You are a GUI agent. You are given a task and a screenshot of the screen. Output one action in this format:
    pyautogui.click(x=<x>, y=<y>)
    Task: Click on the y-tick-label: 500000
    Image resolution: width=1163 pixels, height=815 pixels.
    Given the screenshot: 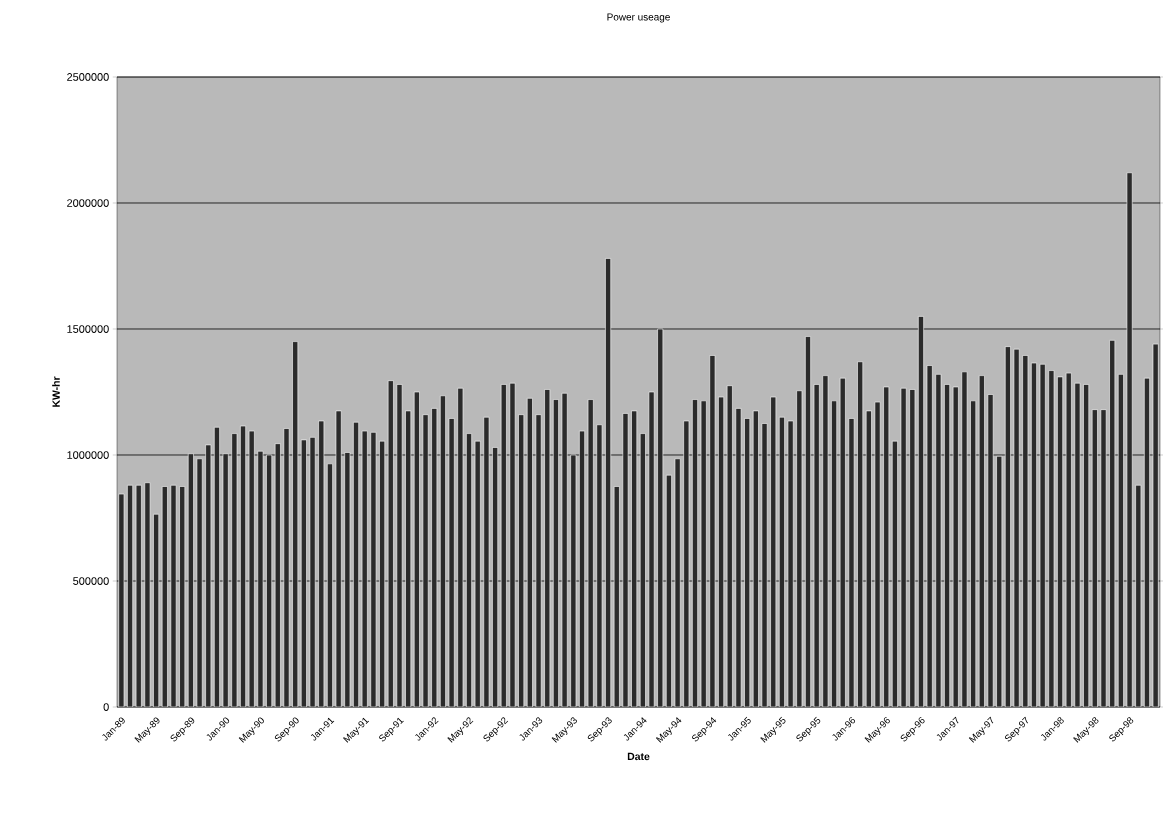 What is the action you would take?
    pyautogui.click(x=91, y=581)
    